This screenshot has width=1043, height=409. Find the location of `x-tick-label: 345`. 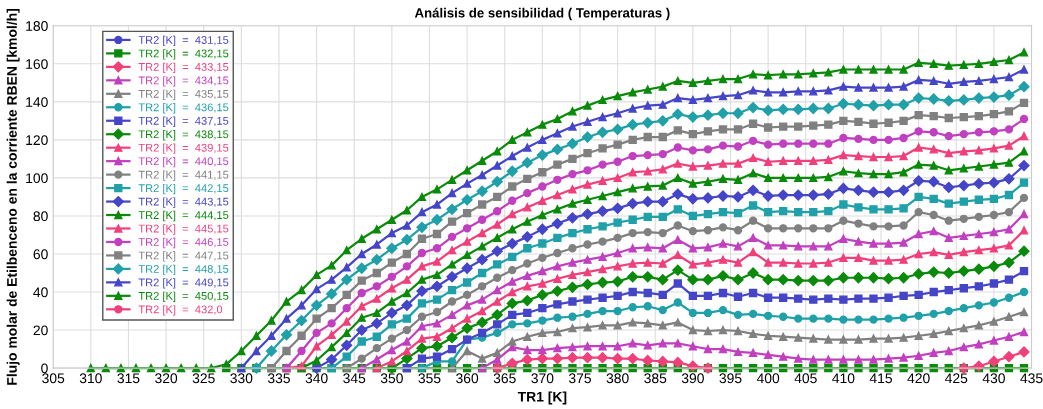

x-tick-label: 345 is located at coordinates (354, 378).